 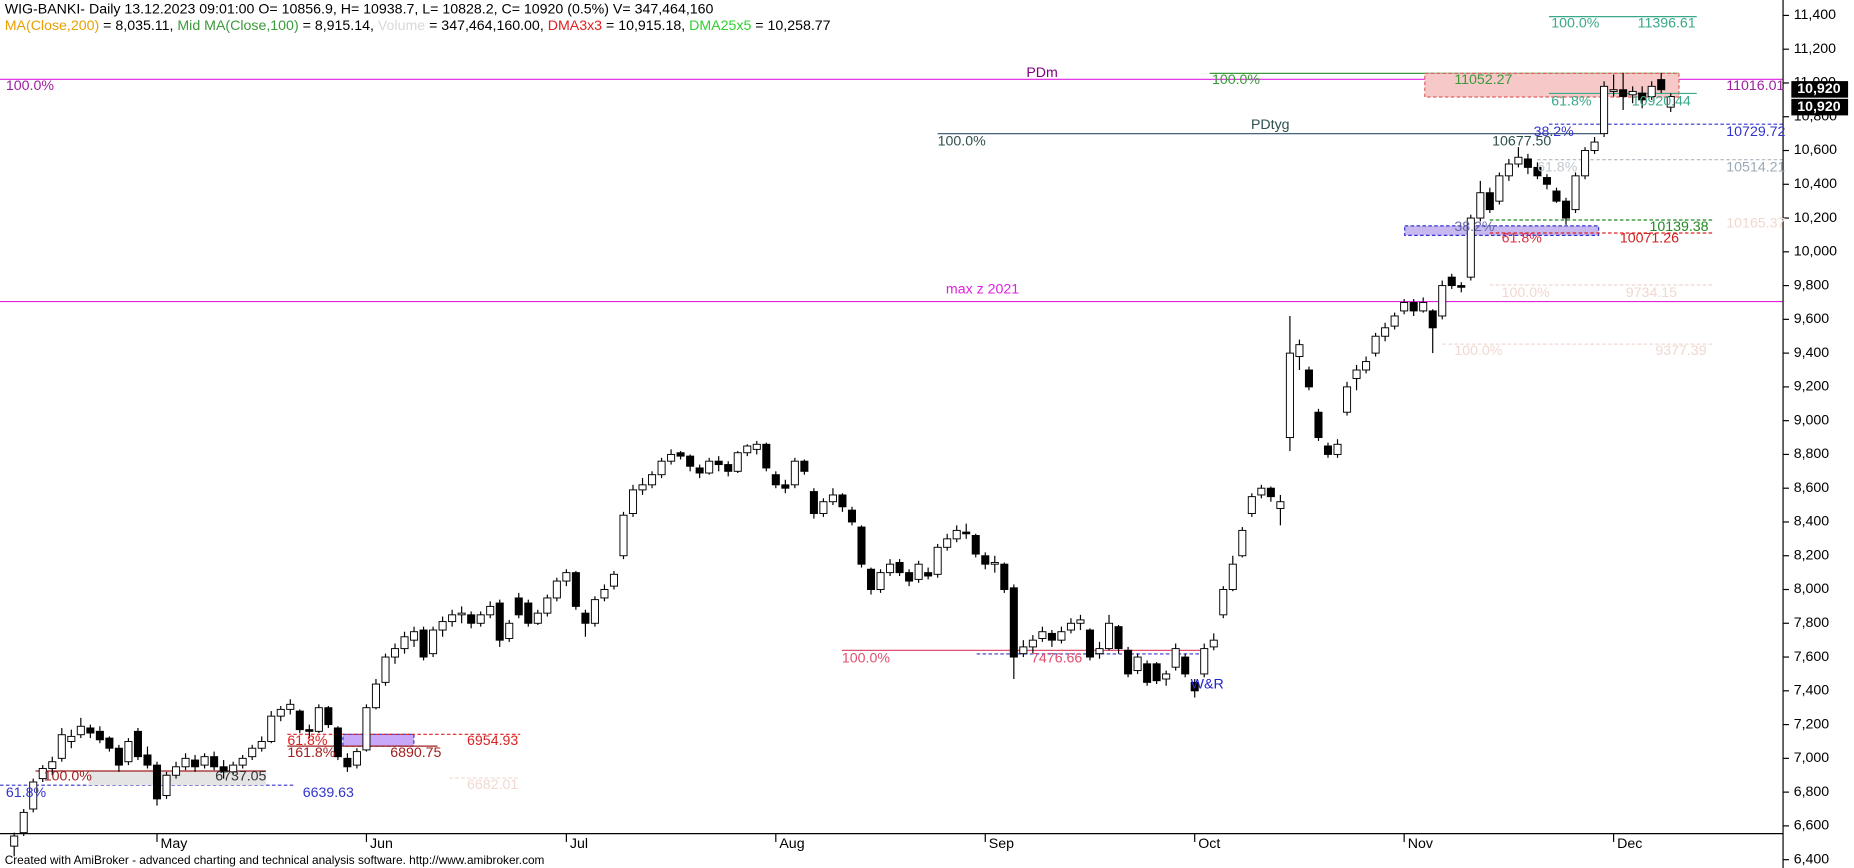 What do you see at coordinates (1812, 353) in the screenshot?
I see `y-tick-label: 9,400` at bounding box center [1812, 353].